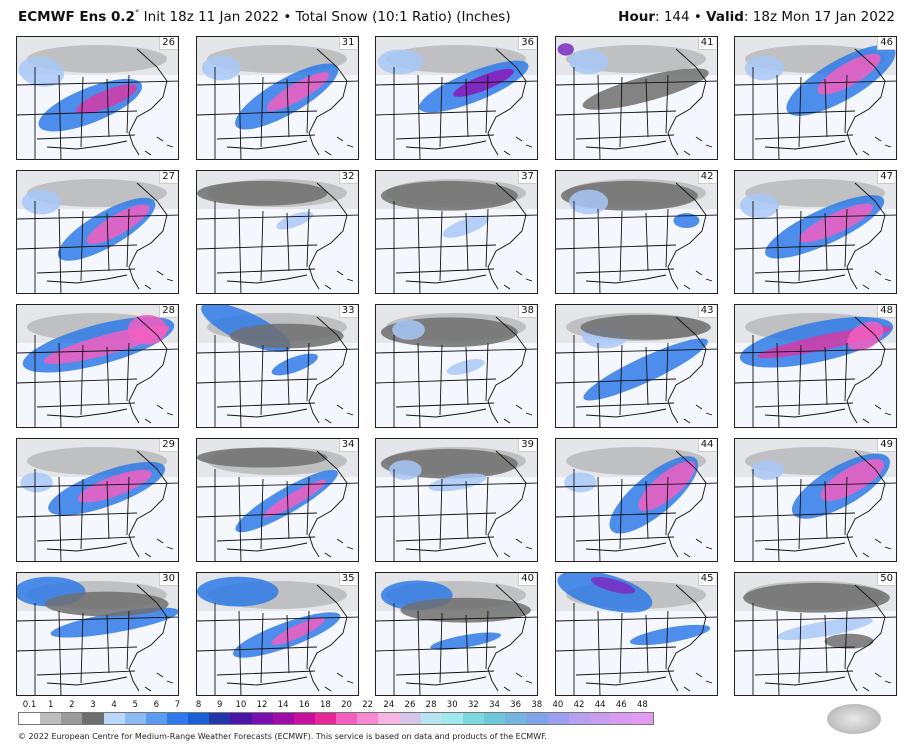  Describe the element at coordinates (168, 311) in the screenshot. I see `member-number: 28` at that location.